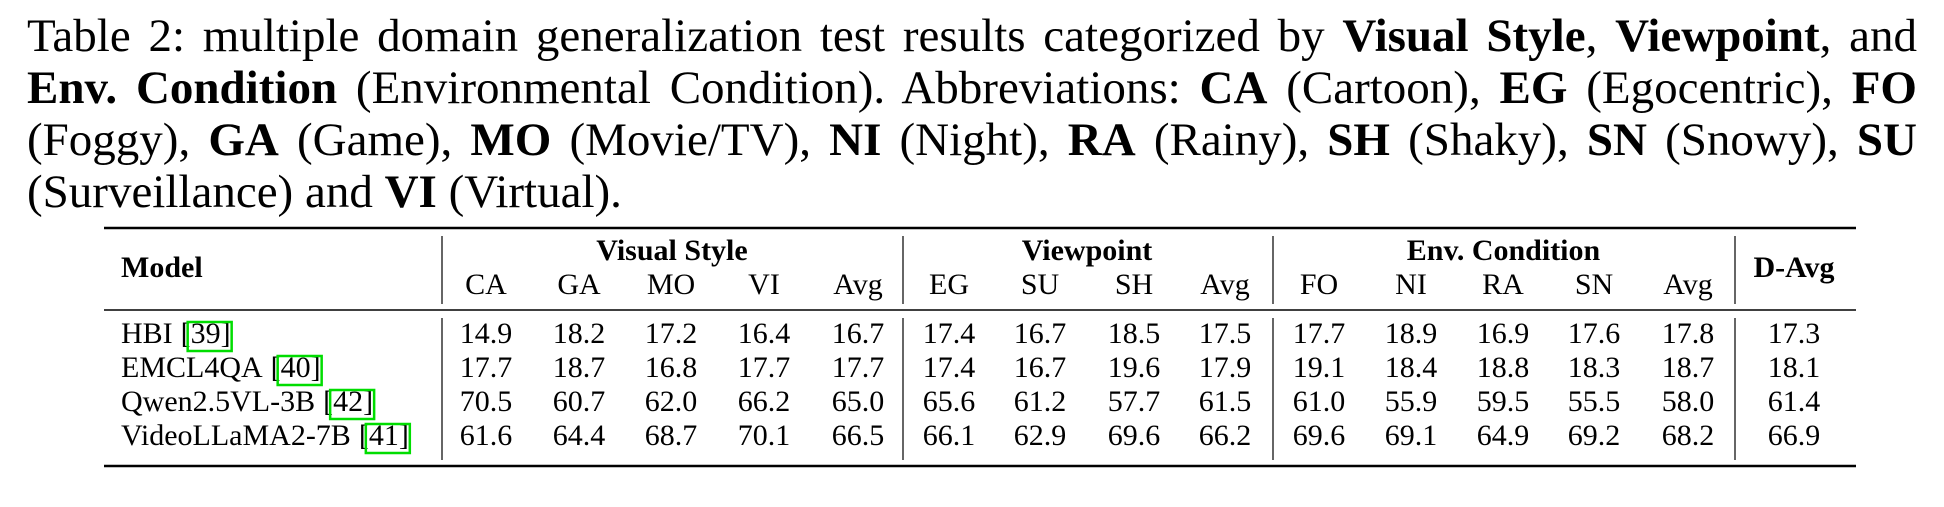 This screenshot has width=1944, height=507. Describe the element at coordinates (1794, 401) in the screenshot. I see `cell: 61.4` at that location.